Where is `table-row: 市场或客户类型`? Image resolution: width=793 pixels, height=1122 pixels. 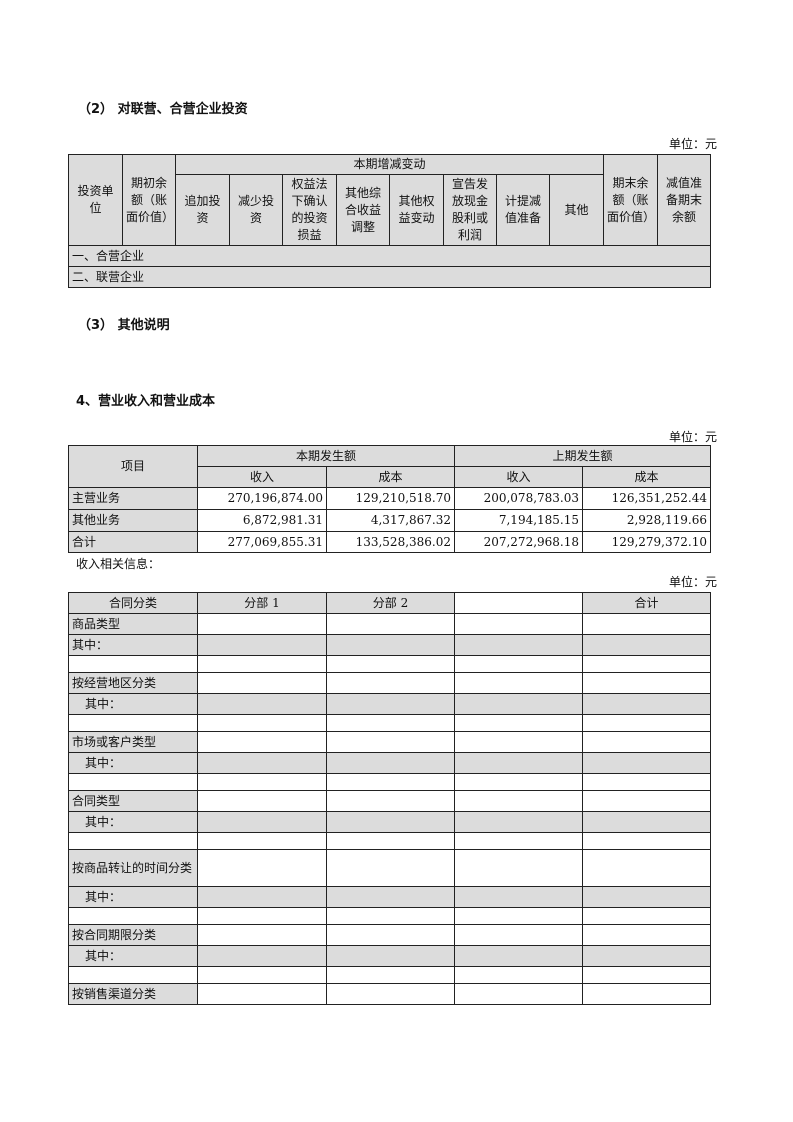 table-row: 市场或客户类型 is located at coordinates (389, 742).